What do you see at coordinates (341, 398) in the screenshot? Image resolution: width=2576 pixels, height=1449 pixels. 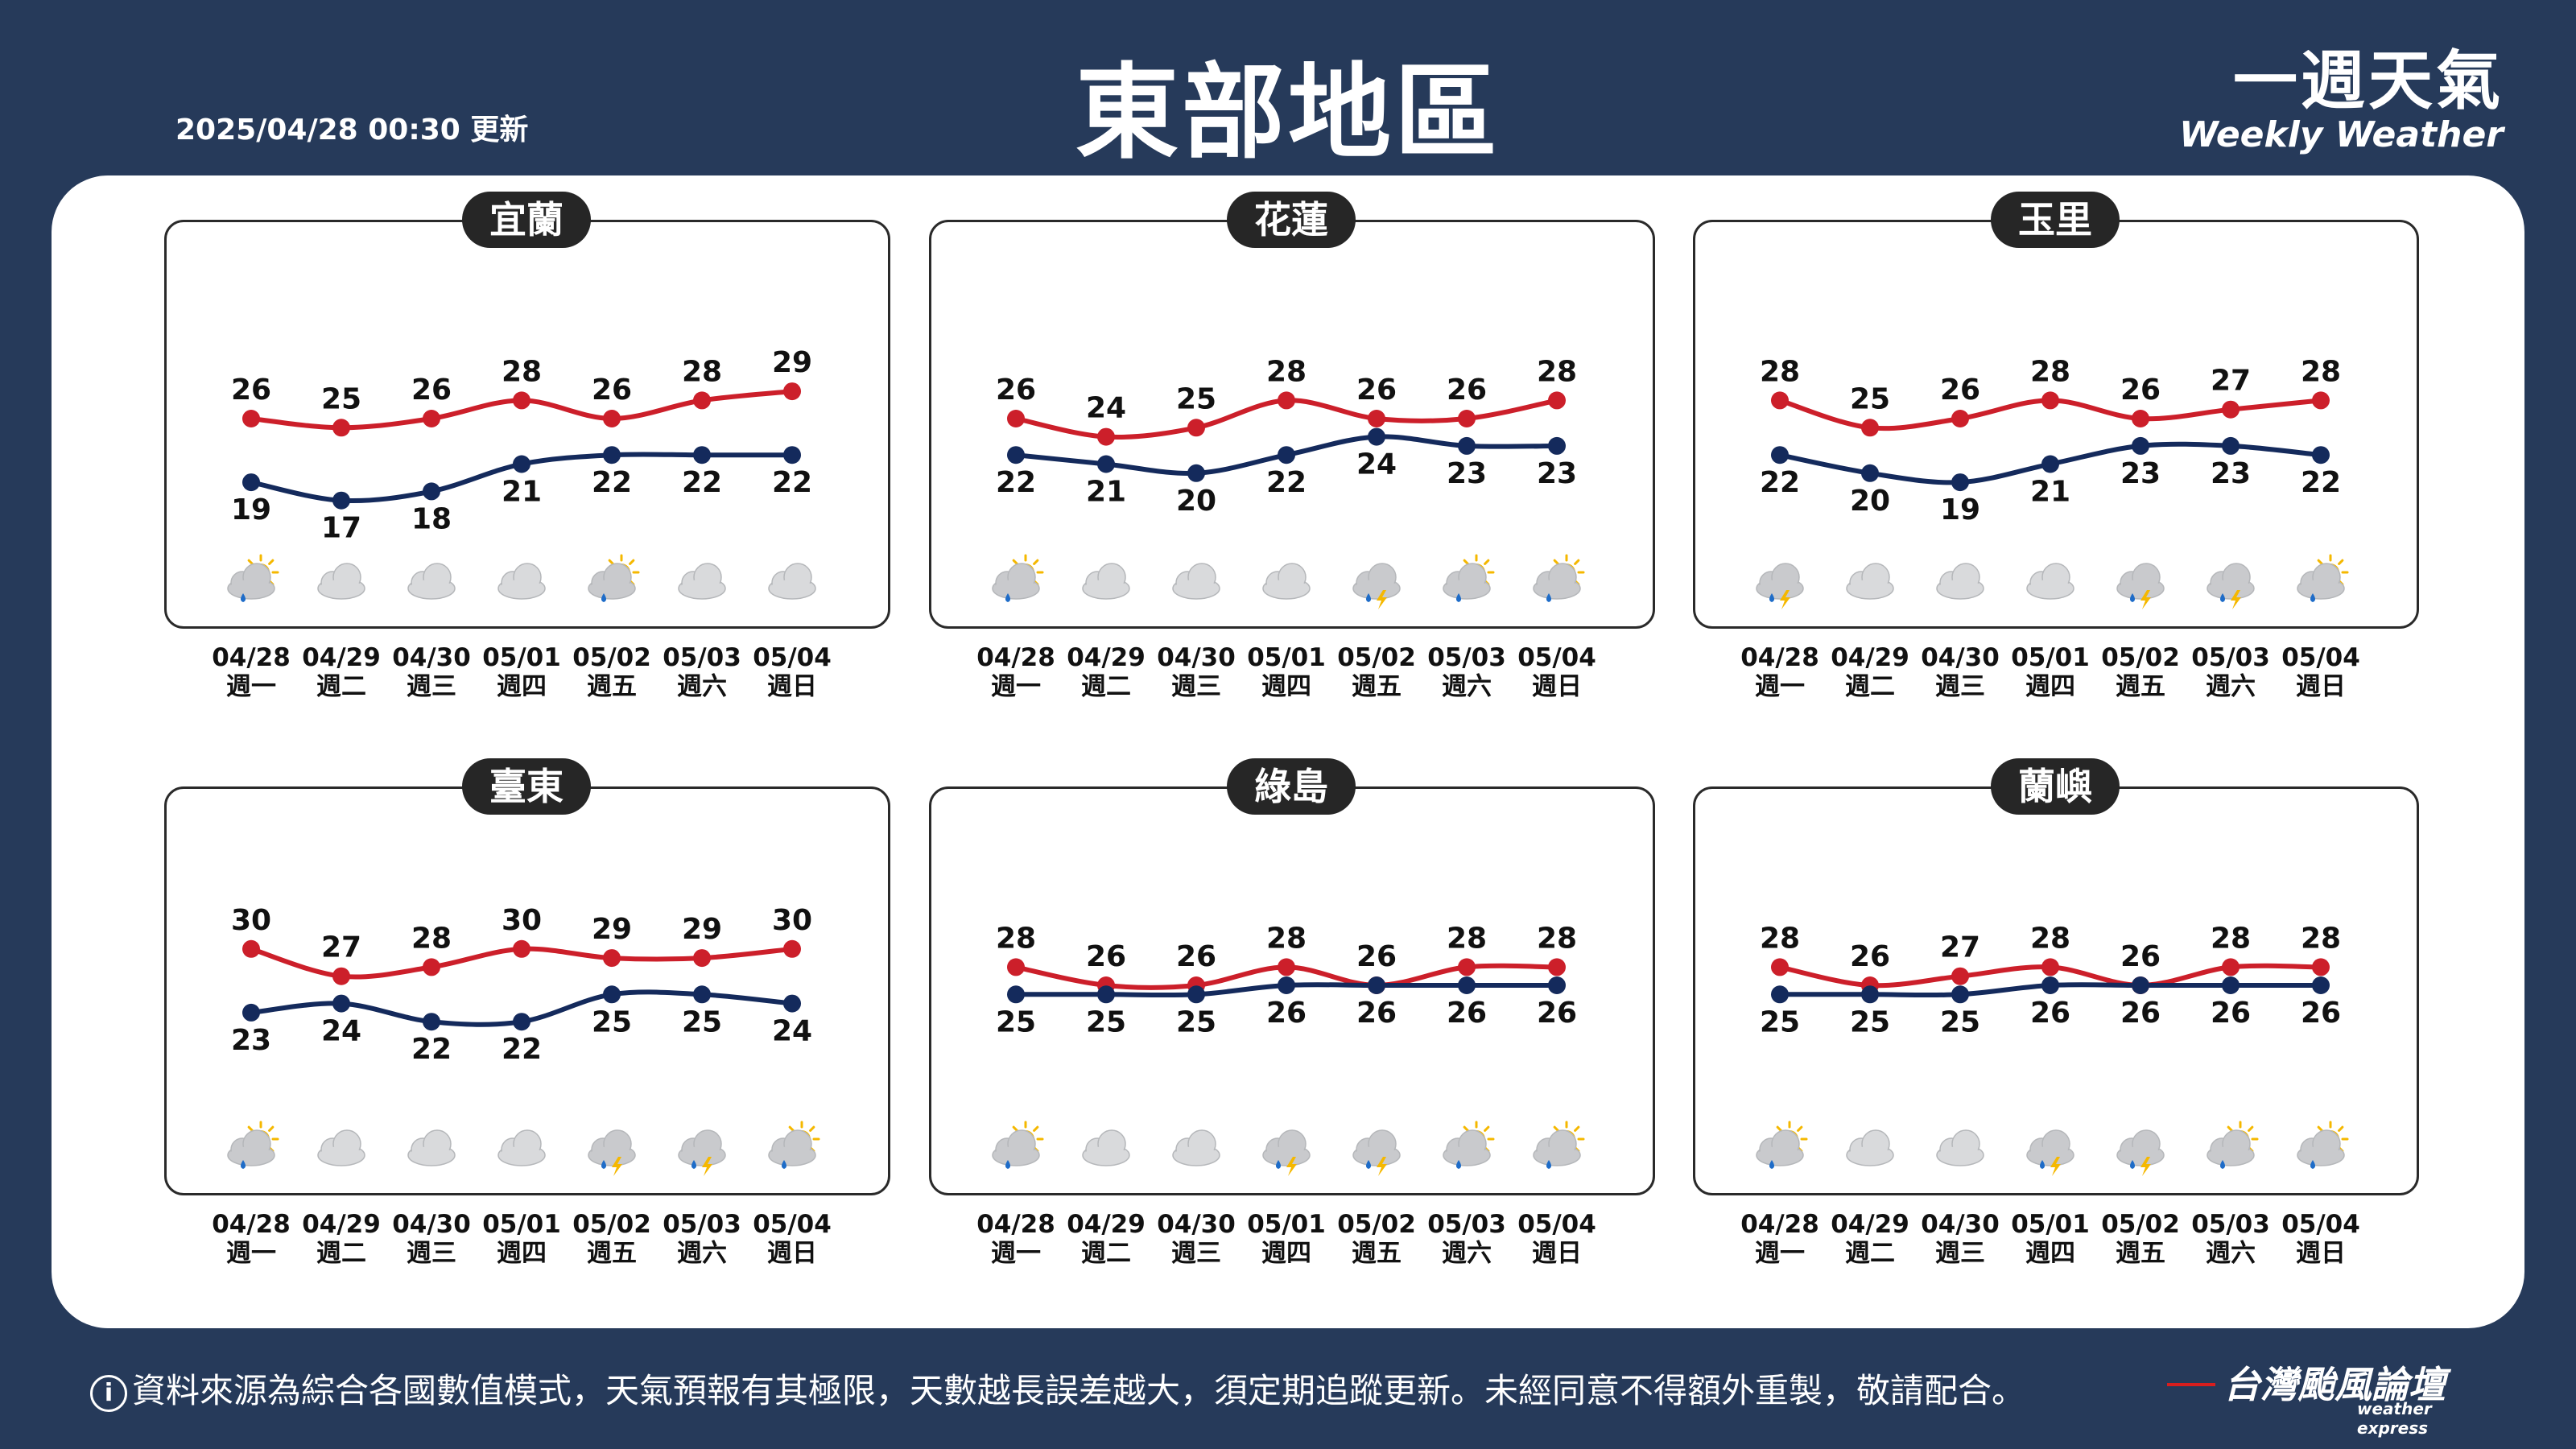 I see `high-temp-label: 25` at bounding box center [341, 398].